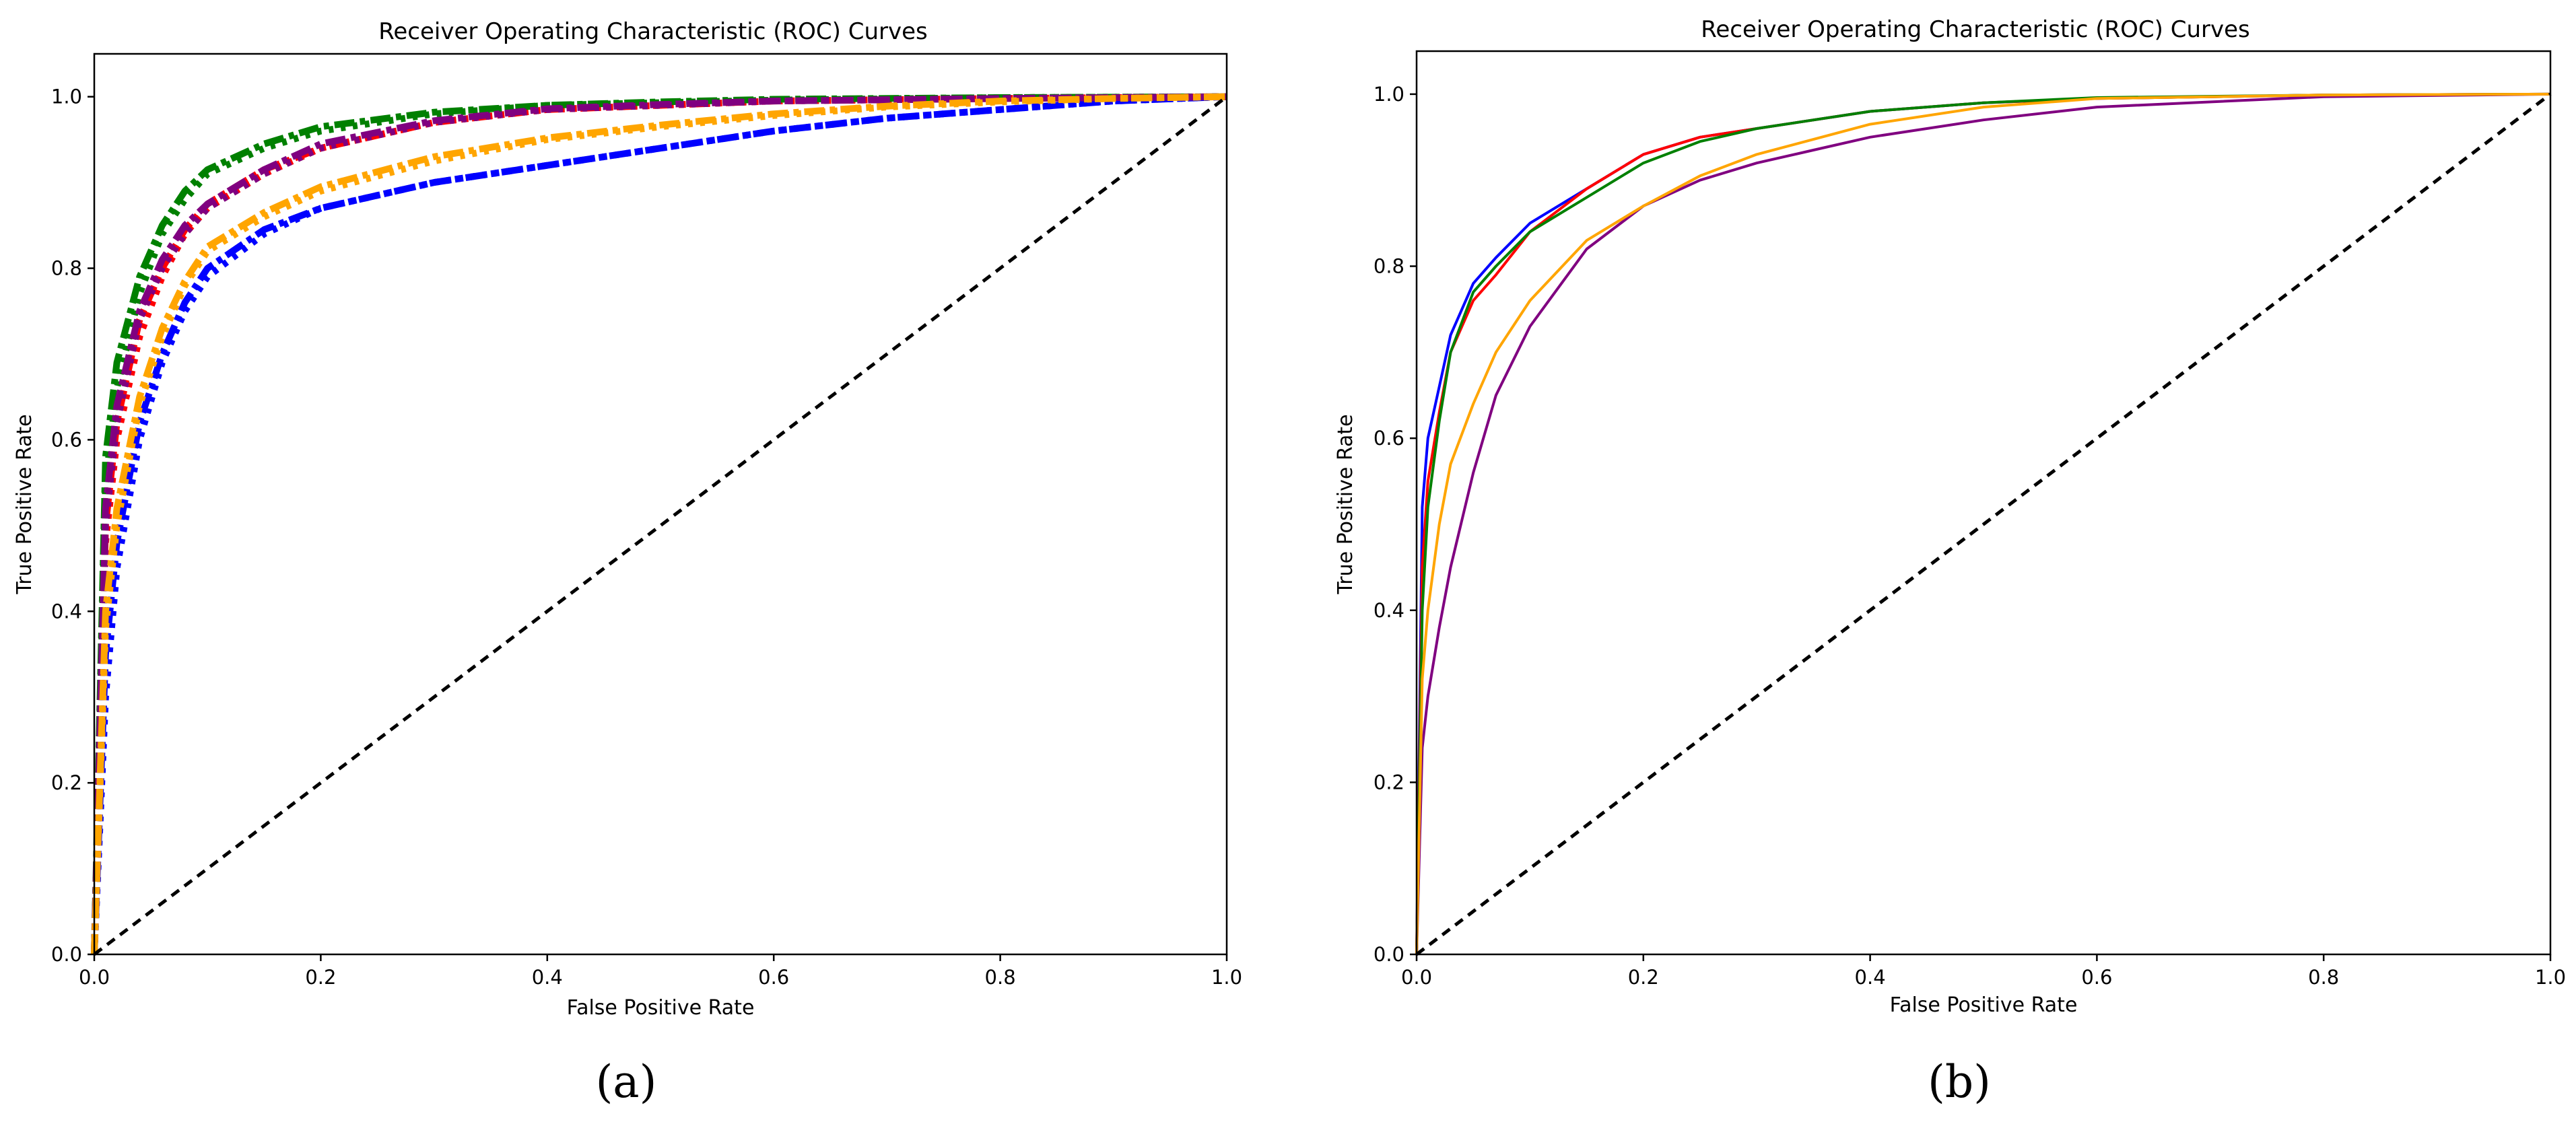 The image size is (2576, 1126). I want to click on panel-caption: (a), so click(626, 1082).